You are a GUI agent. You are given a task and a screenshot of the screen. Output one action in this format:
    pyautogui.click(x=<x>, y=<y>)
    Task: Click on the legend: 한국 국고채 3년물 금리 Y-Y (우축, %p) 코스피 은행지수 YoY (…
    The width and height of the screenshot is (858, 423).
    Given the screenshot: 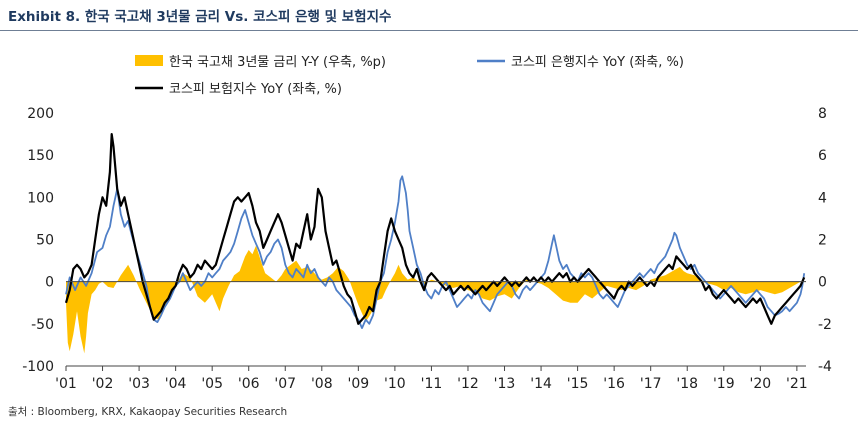 What is the action you would take?
    pyautogui.click(x=409, y=75)
    